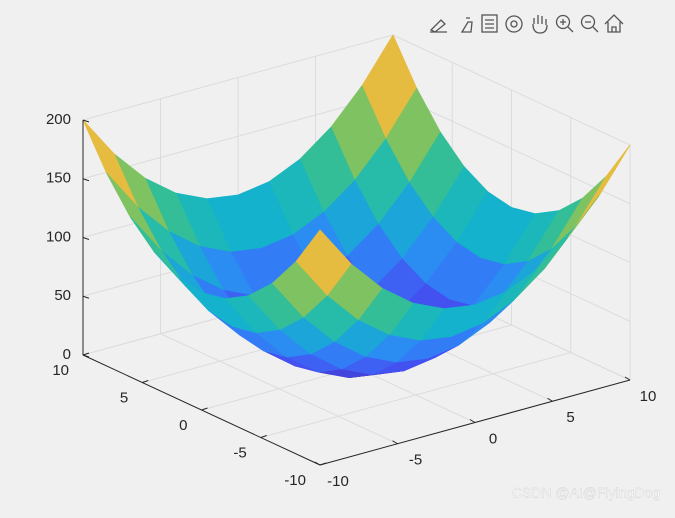 The image size is (675, 518). Describe the element at coordinates (62, 295) in the screenshot. I see `z-tick-label: 50` at that location.